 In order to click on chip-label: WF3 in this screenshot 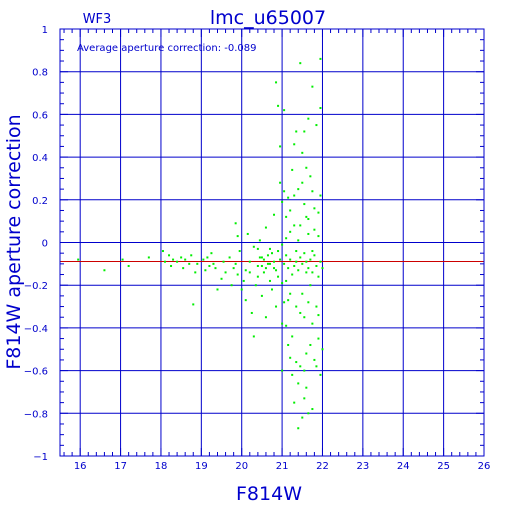, I will do `click(97, 19)`.